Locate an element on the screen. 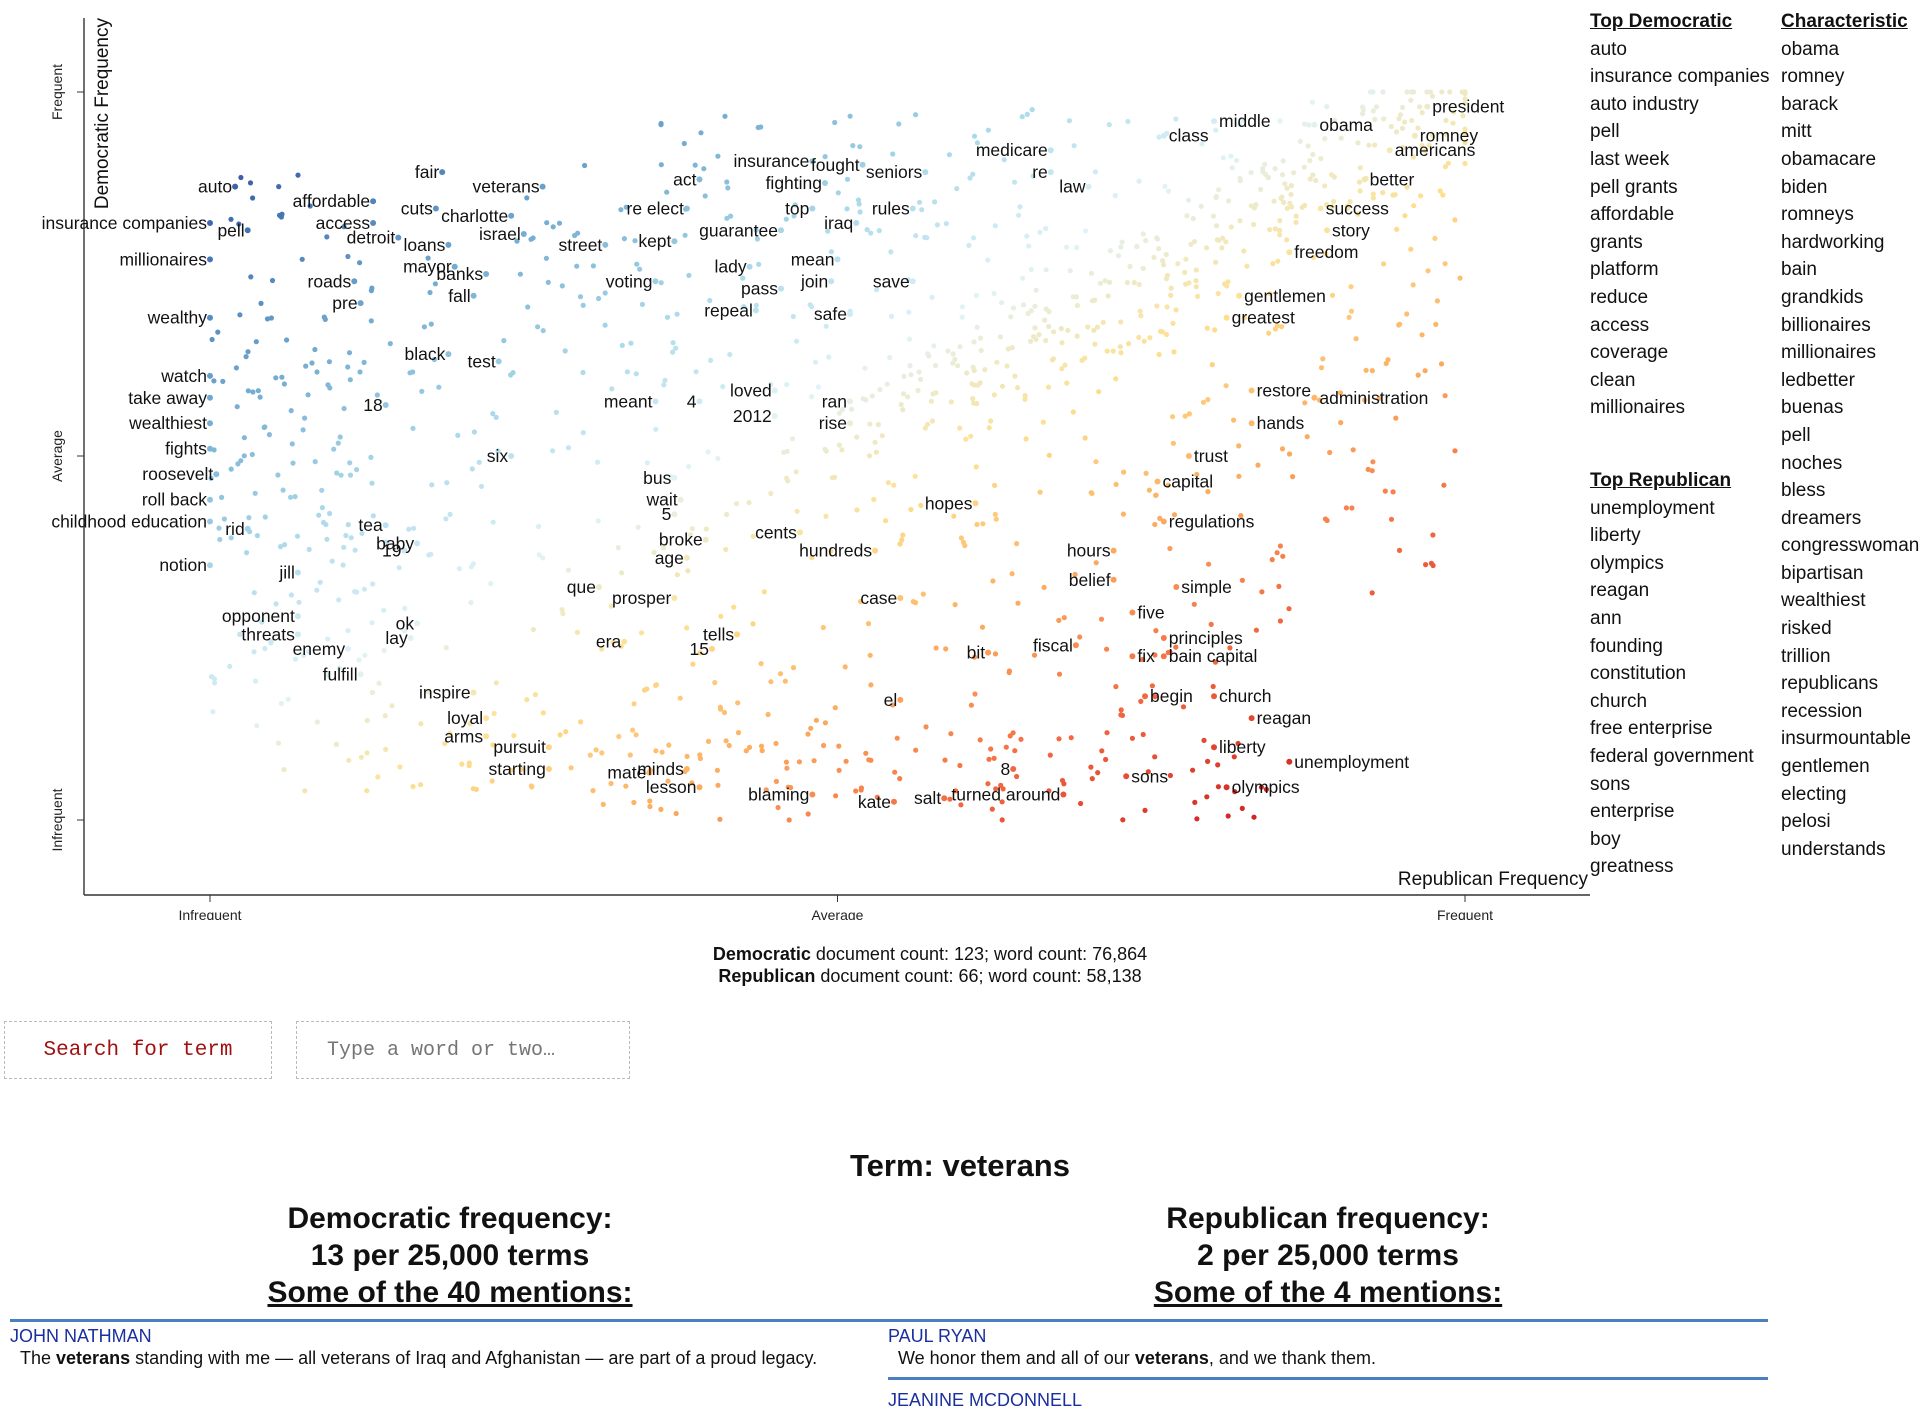  term-label: hopes is located at coordinates (949, 503).